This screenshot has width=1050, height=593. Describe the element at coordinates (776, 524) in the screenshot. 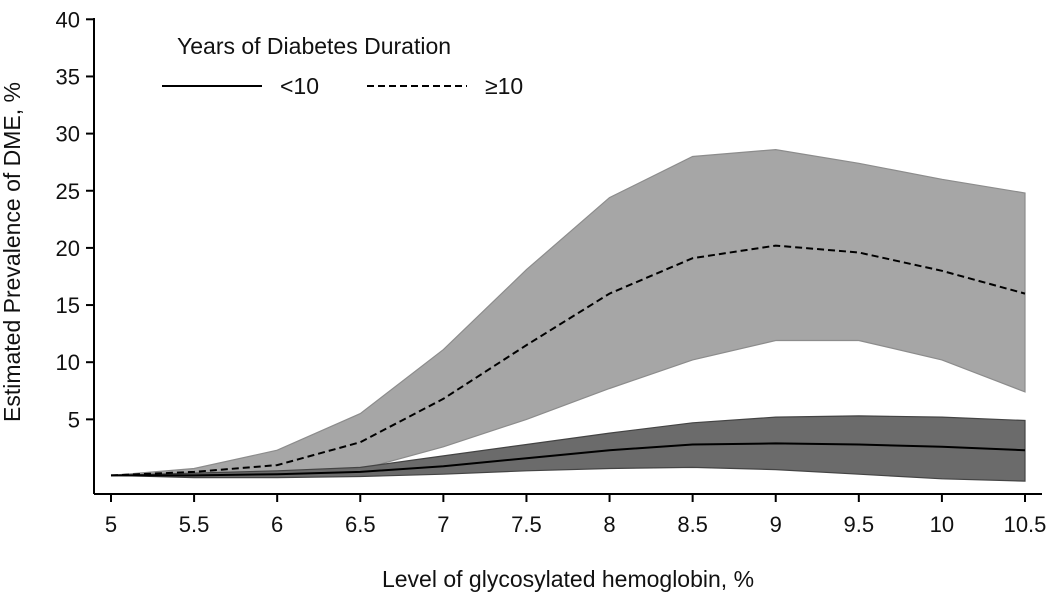

I see `x-tick-label: 9` at that location.